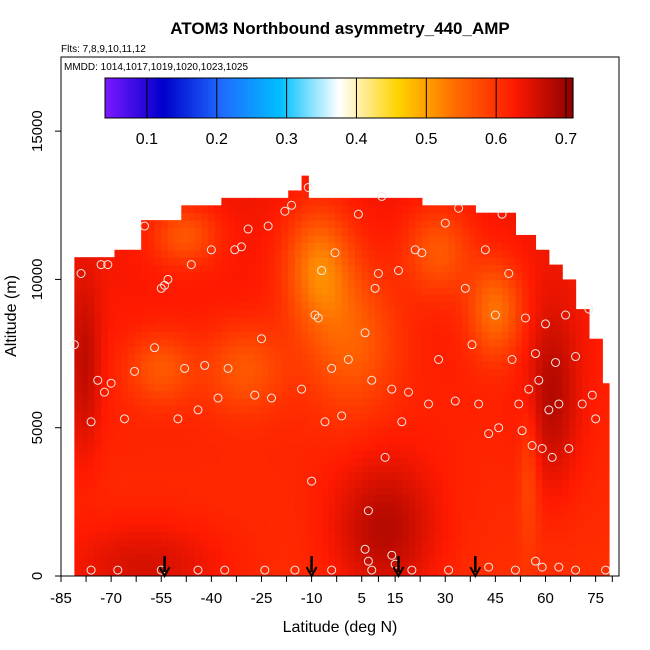 This screenshot has width=650, height=650. Describe the element at coordinates (212, 598) in the screenshot. I see `x-tick-label: -40` at that location.